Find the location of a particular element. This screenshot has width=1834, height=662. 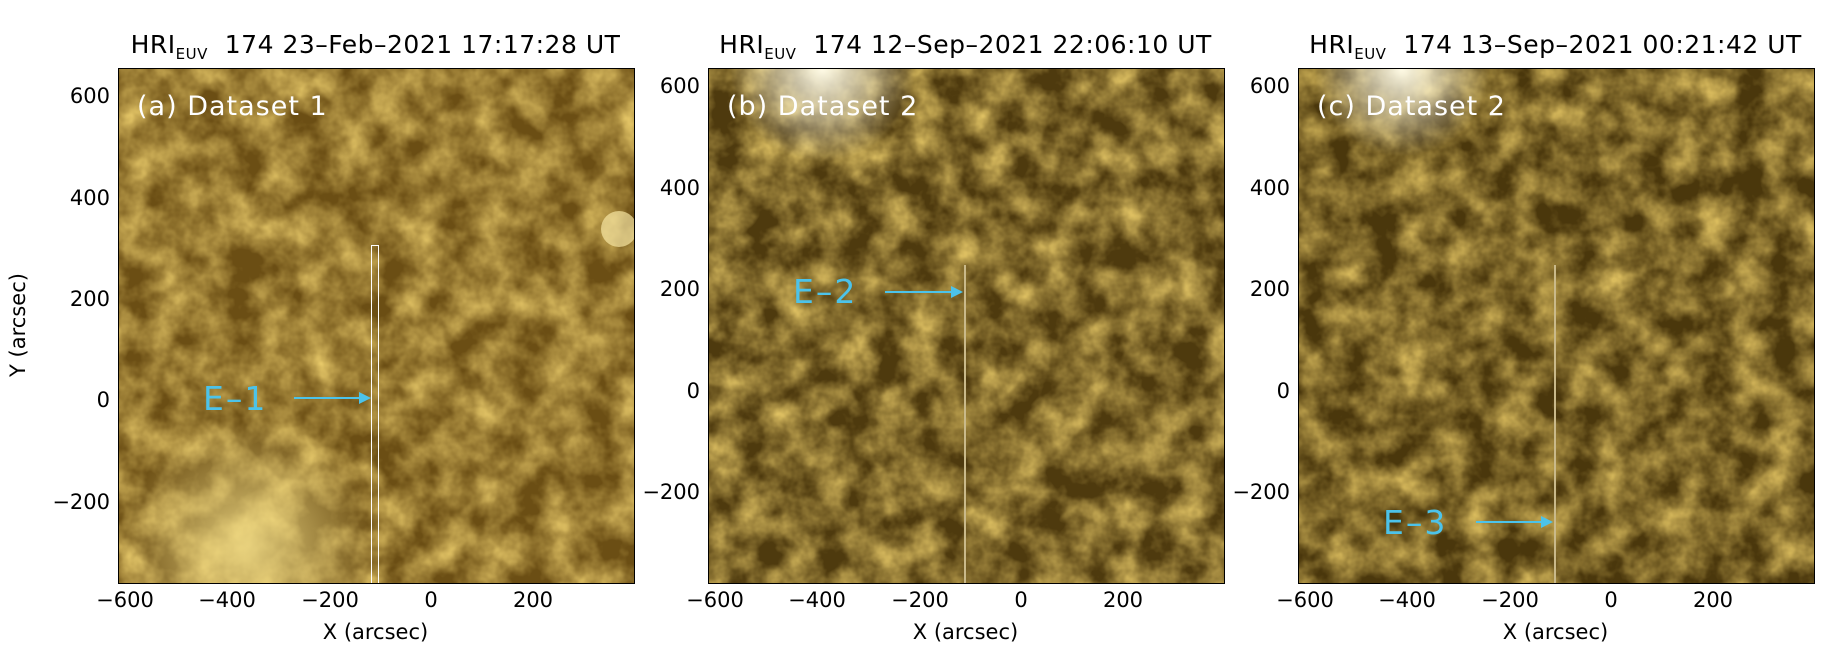

y-axis-title: Y (arcsec) is located at coordinates (18, 325).